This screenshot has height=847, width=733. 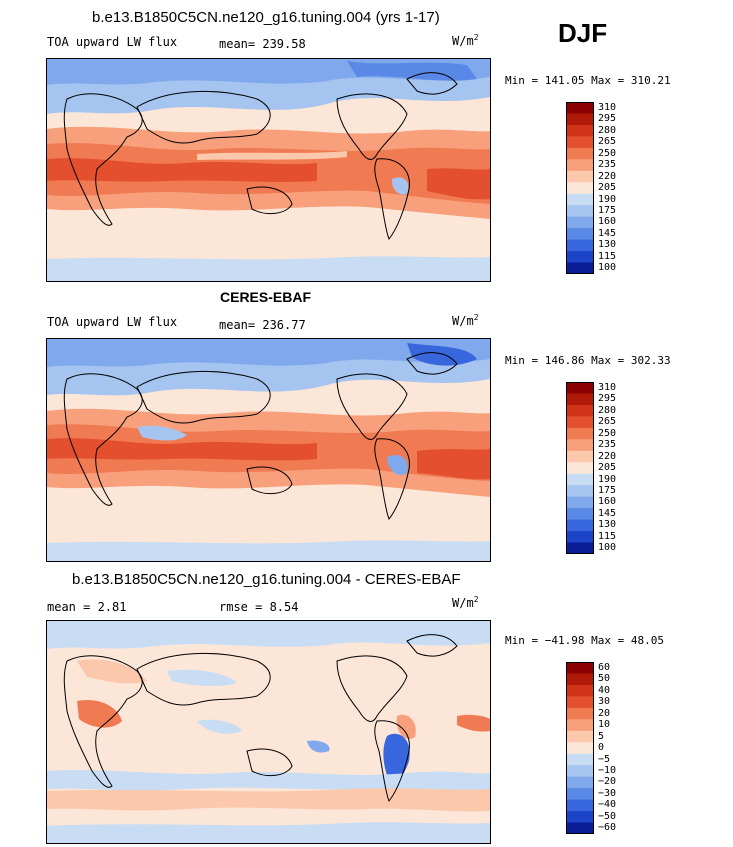 What do you see at coordinates (112, 42) in the screenshot?
I see `panel1-variable-label: TOA upward LW flux` at bounding box center [112, 42].